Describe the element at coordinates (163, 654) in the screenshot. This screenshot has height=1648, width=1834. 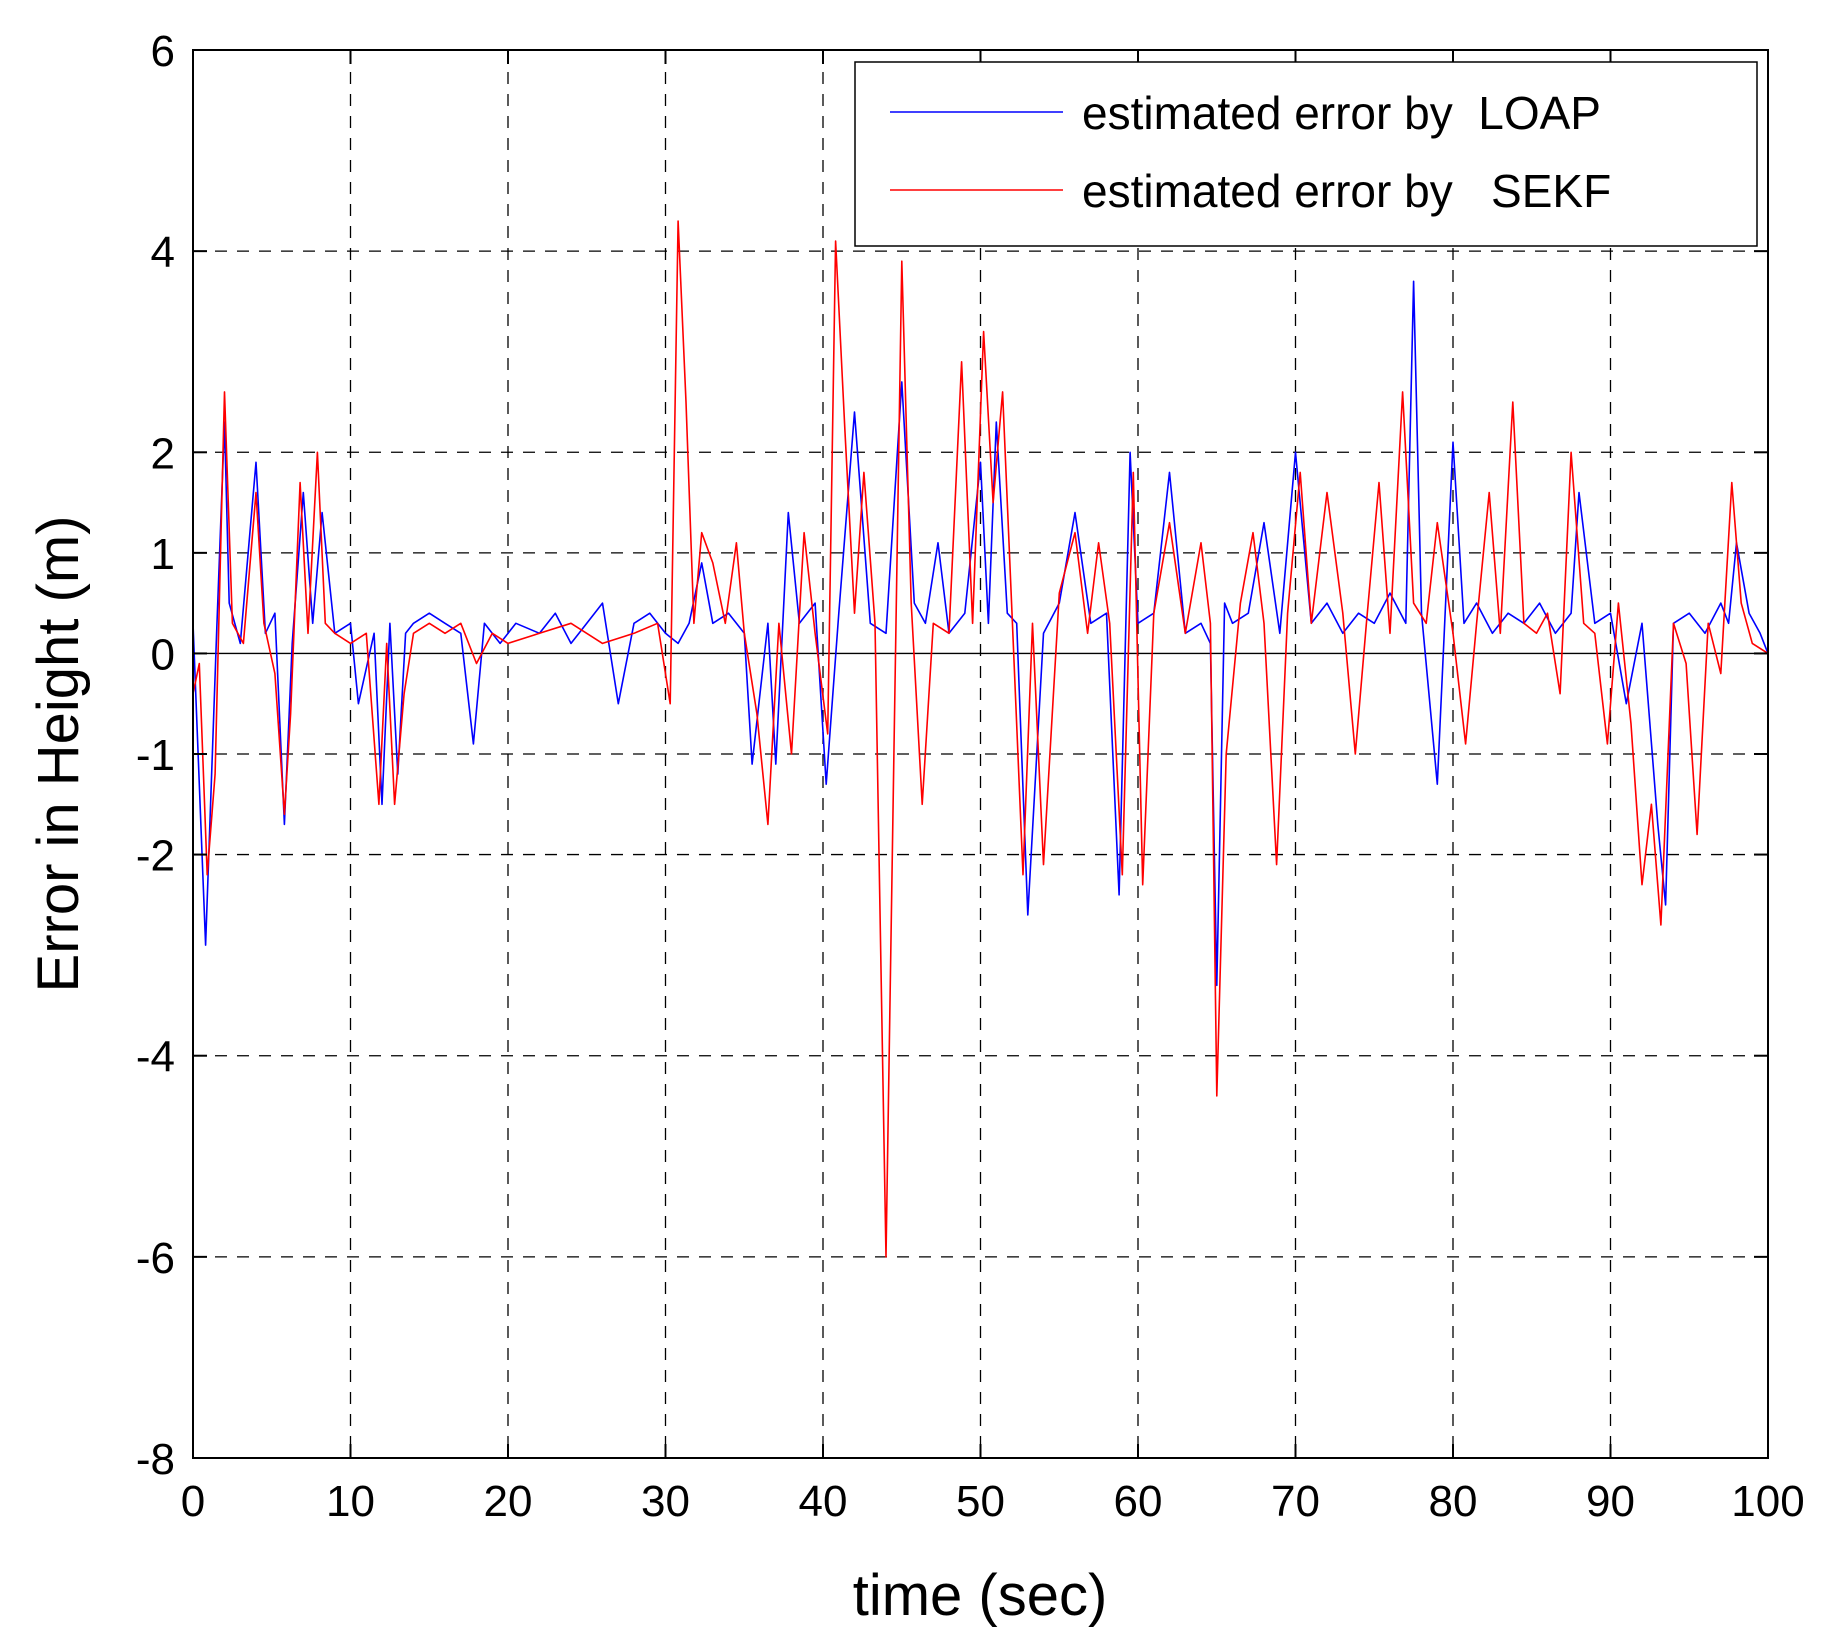
I see `y-tick-label: 0` at that location.